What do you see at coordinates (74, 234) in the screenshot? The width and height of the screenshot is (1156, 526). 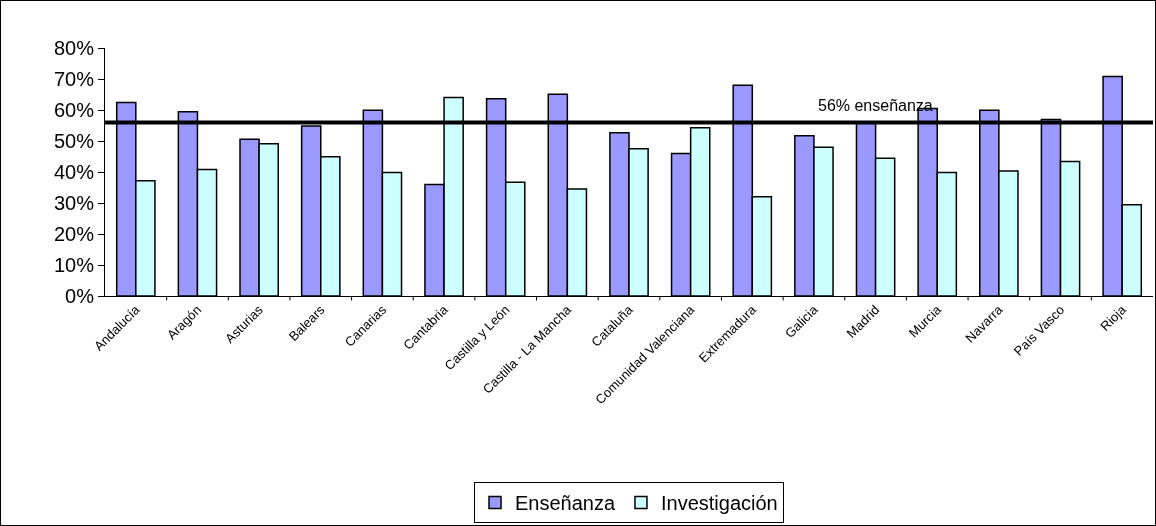 I see `y-tick-label: 20%` at bounding box center [74, 234].